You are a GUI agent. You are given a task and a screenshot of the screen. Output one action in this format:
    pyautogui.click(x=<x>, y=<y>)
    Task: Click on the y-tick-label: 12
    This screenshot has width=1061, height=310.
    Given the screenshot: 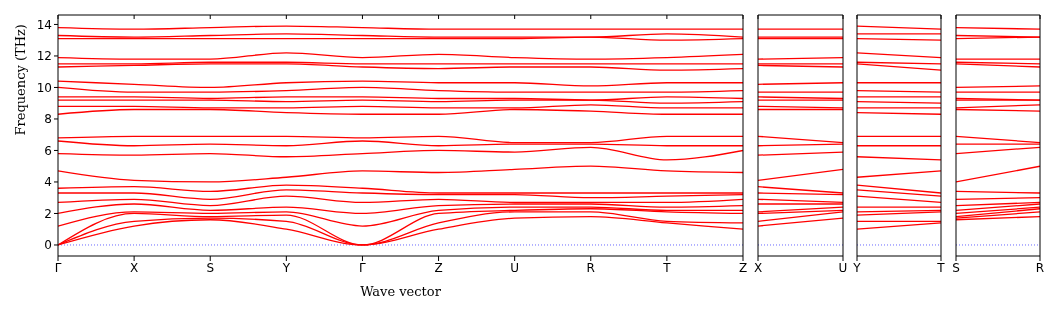 What is the action you would take?
    pyautogui.click(x=44, y=56)
    